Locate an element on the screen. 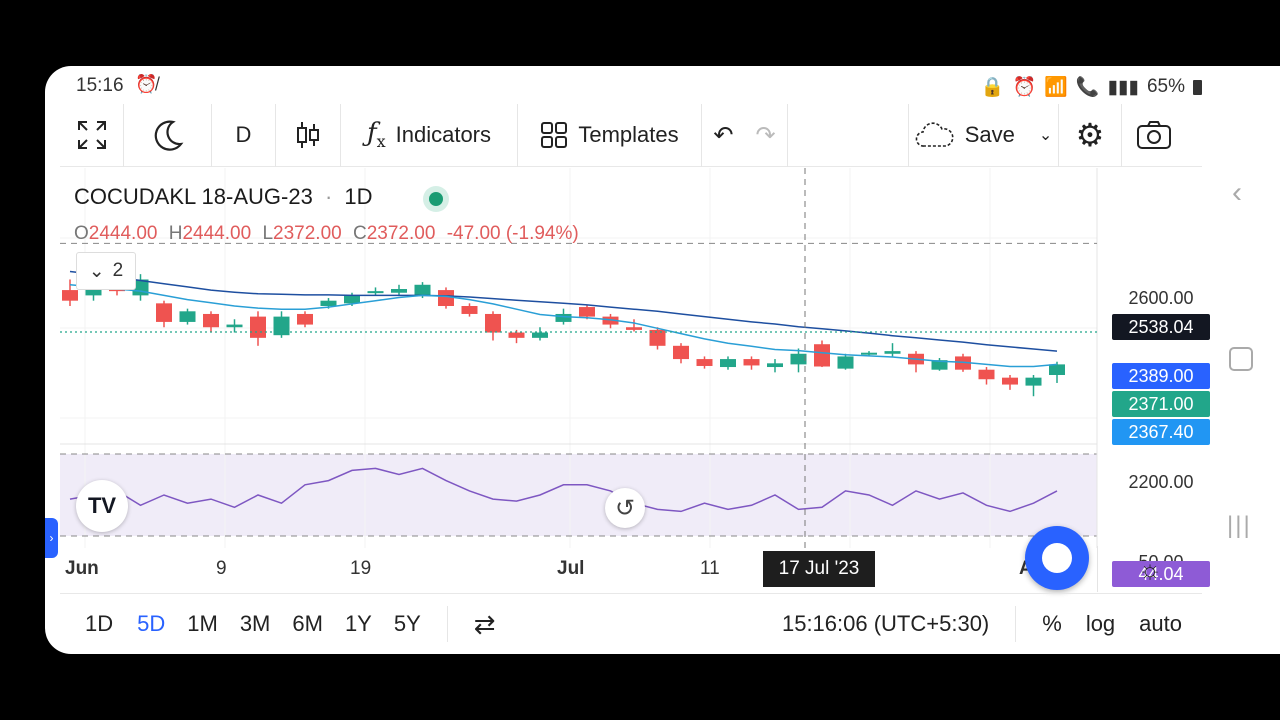 This screenshot has width=1280, height=720. range-3m: 3M is located at coordinates (255, 623).